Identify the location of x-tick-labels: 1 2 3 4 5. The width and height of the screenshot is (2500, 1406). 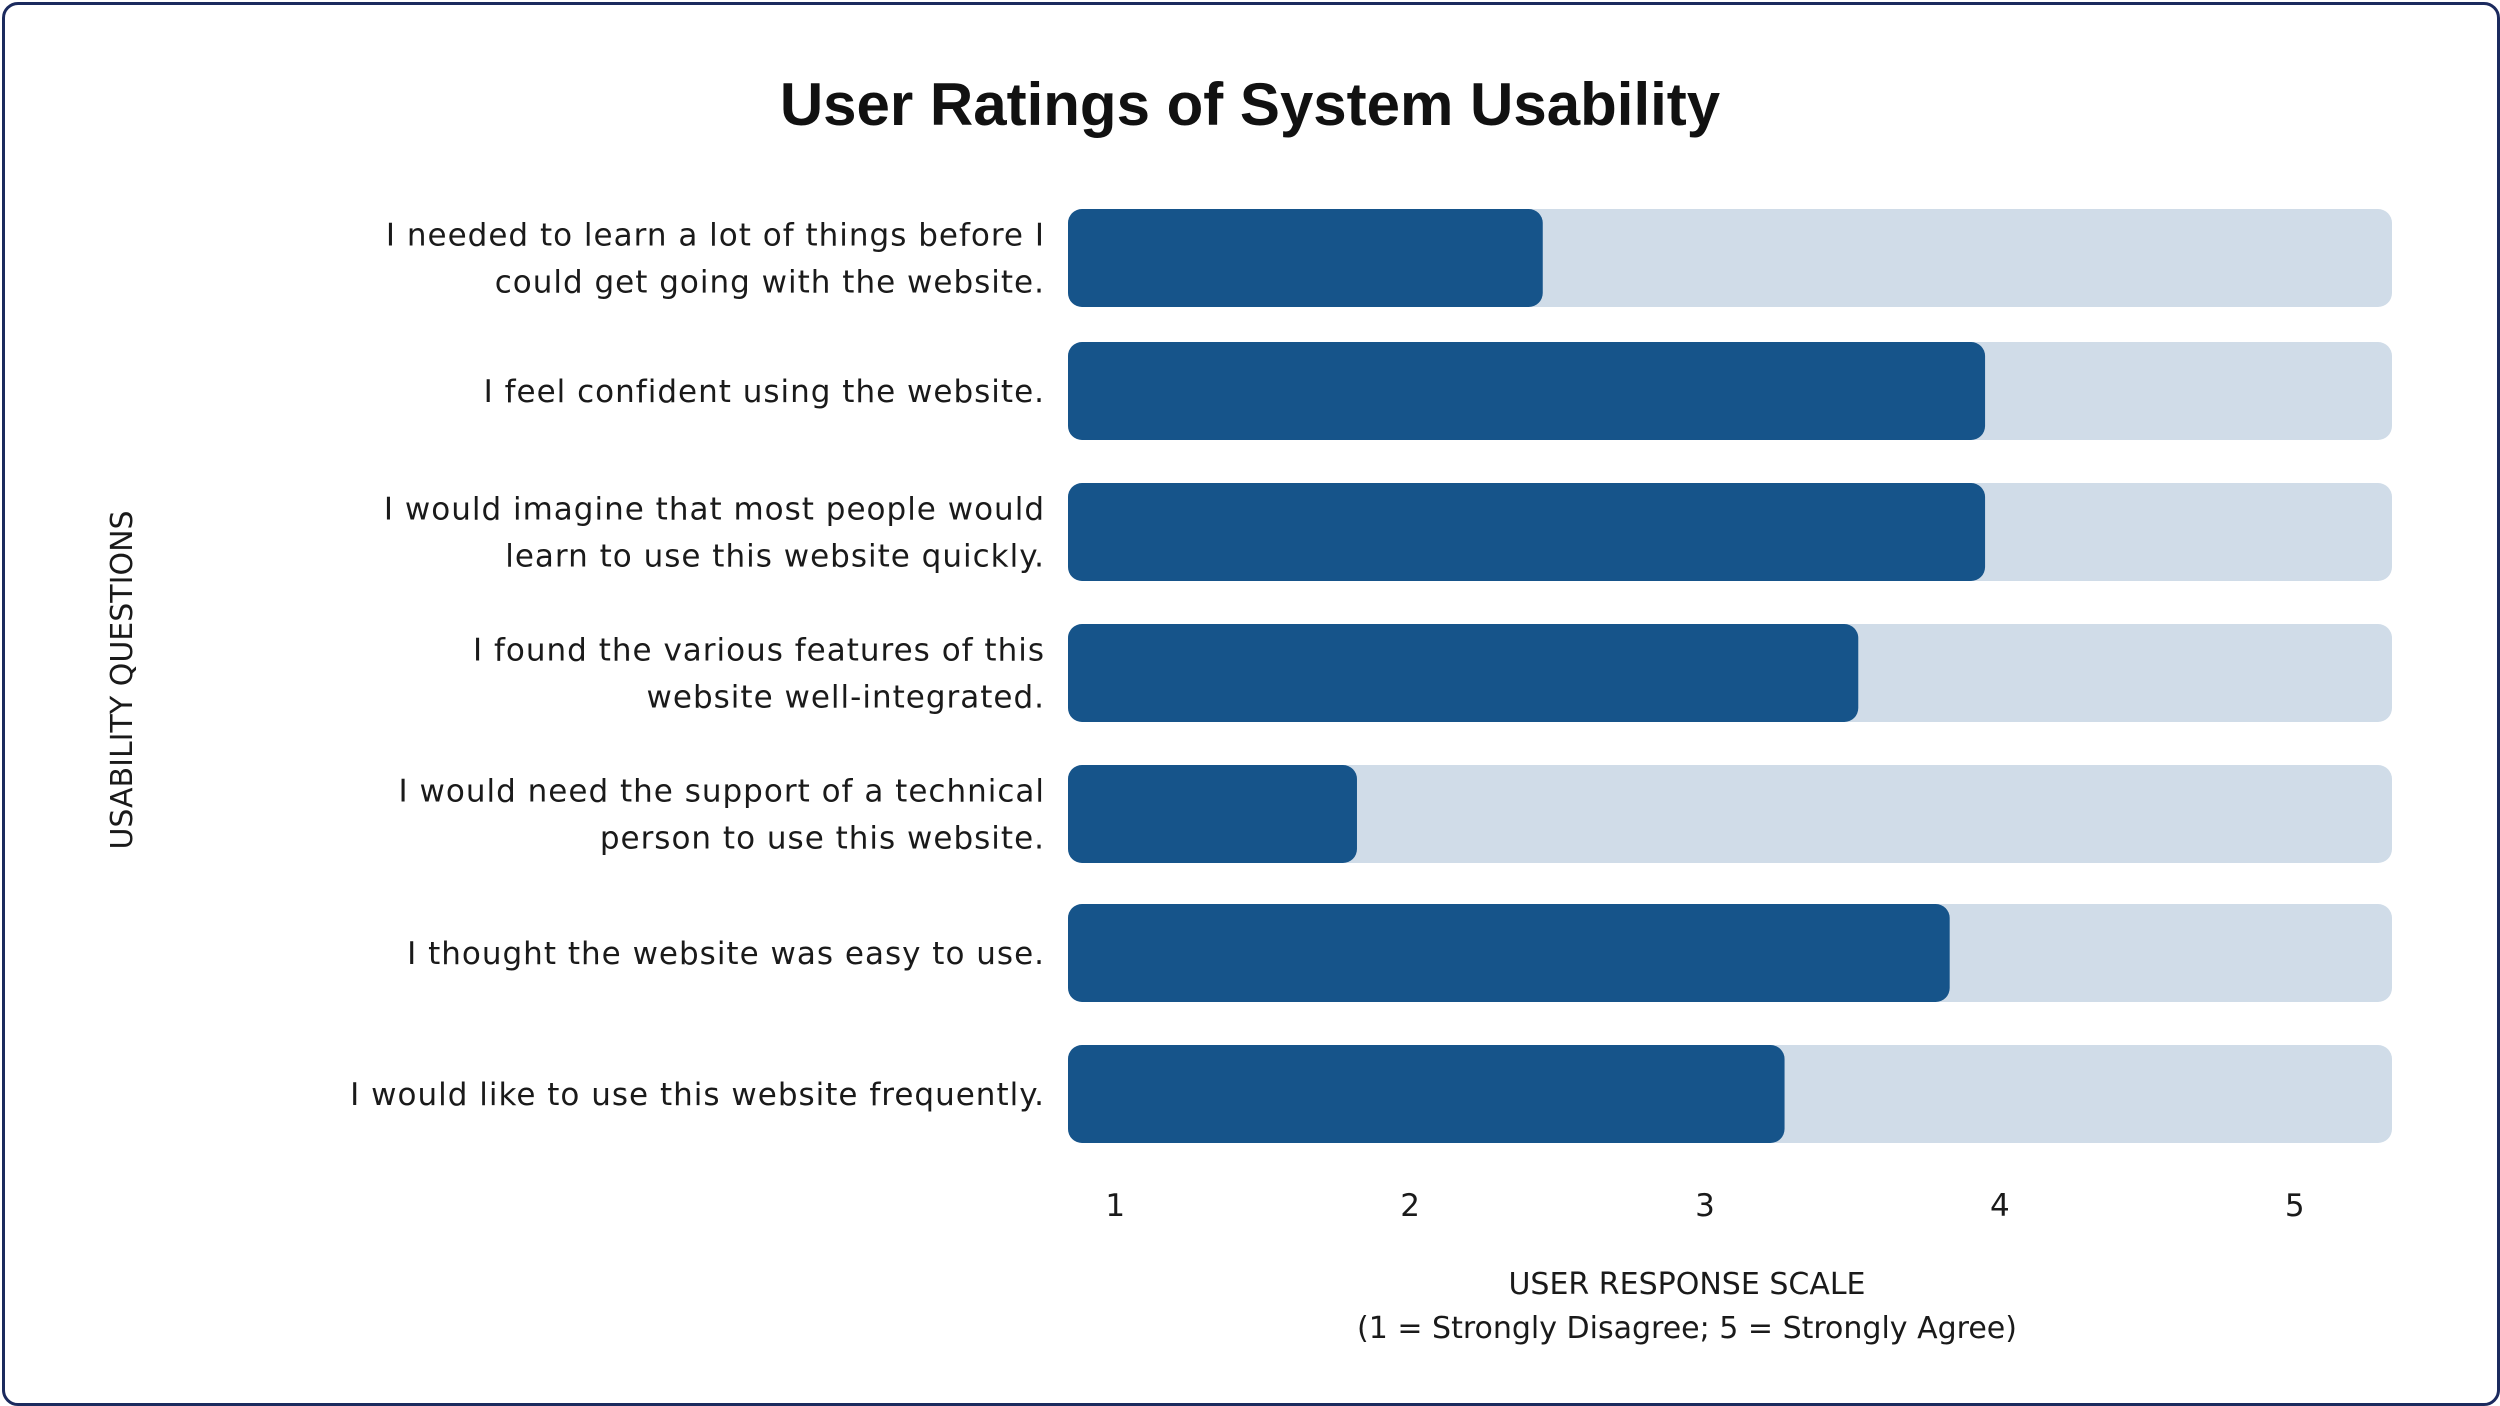
(1704, 1206).